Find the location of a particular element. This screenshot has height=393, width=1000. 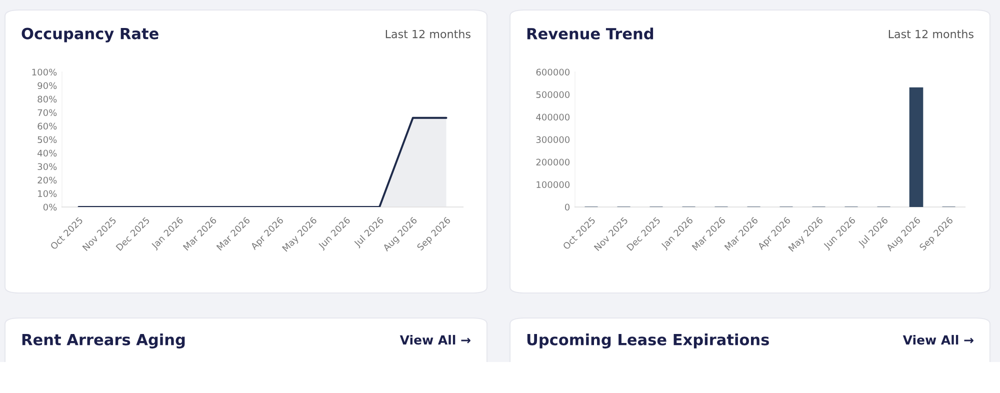

y-tick-label: 200000 is located at coordinates (553, 162).